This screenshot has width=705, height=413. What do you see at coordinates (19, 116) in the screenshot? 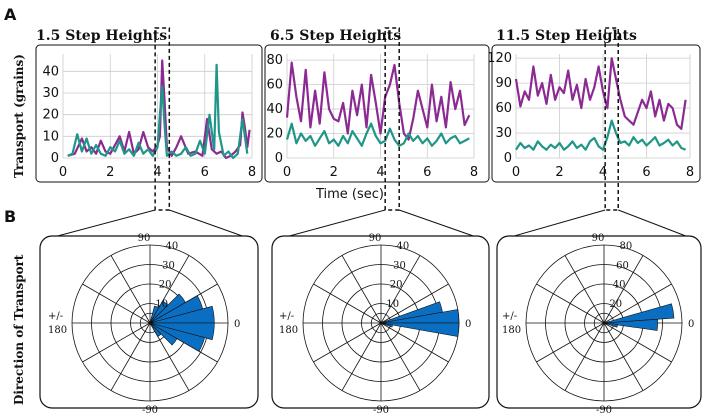
I see `y-axis-label-a: Transport (grains)` at bounding box center [19, 116].